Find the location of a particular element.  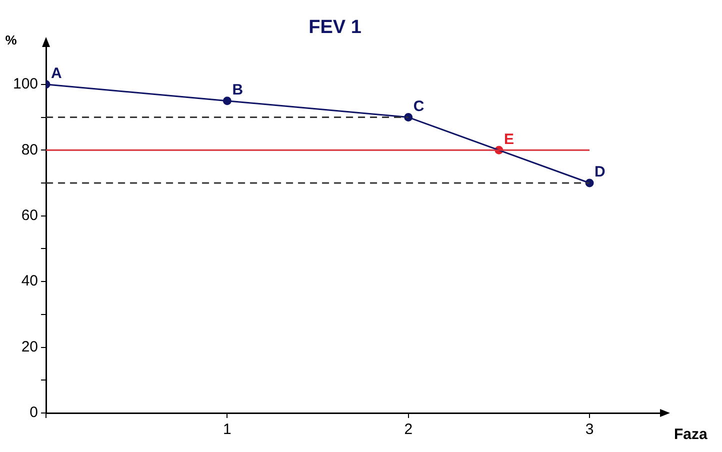

x-tick-label: 1 is located at coordinates (227, 429).